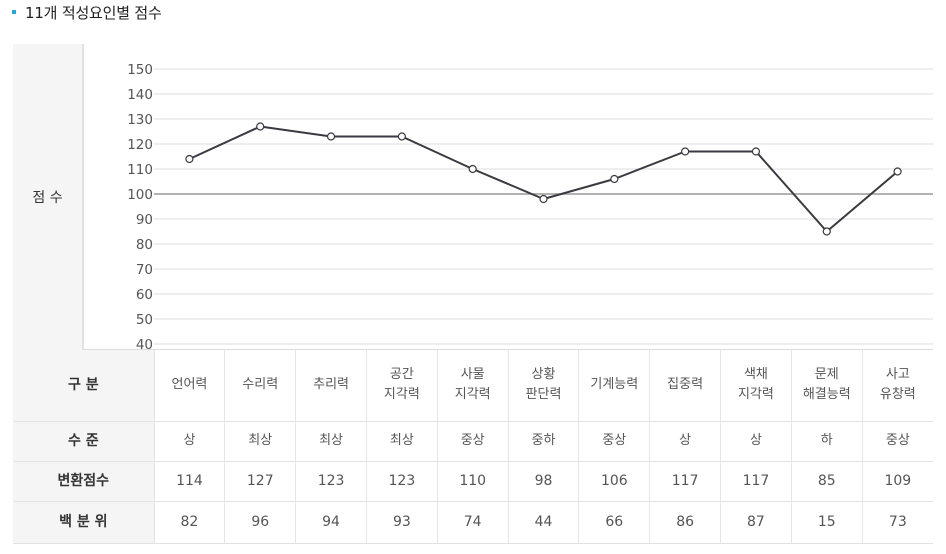 This screenshot has height=554, width=946. What do you see at coordinates (614, 481) in the screenshot?
I see `score-cell: 106` at bounding box center [614, 481].